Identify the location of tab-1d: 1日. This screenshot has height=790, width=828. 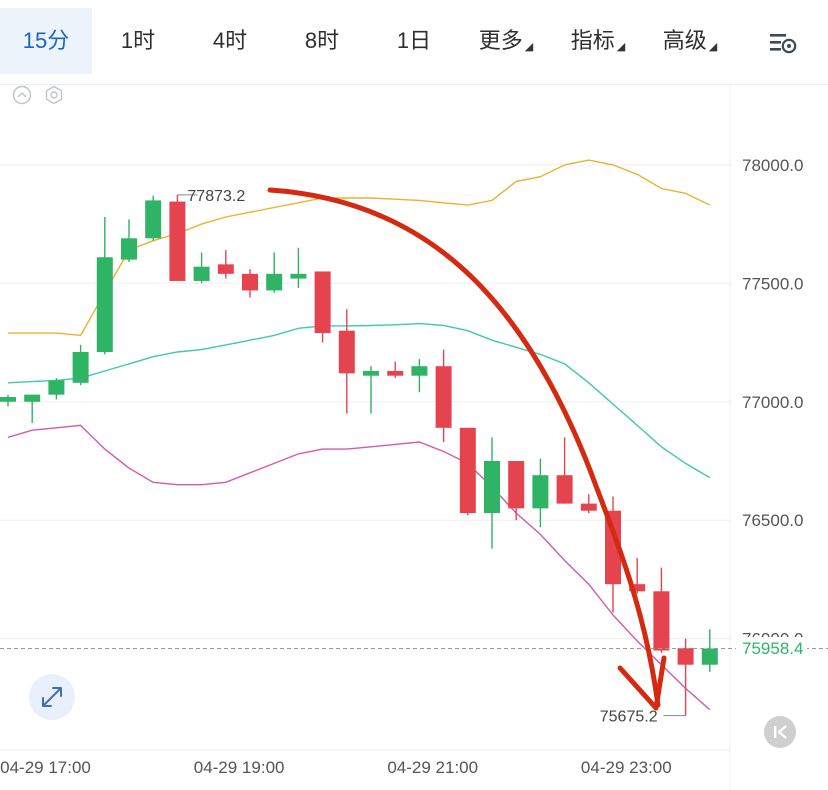
(414, 41).